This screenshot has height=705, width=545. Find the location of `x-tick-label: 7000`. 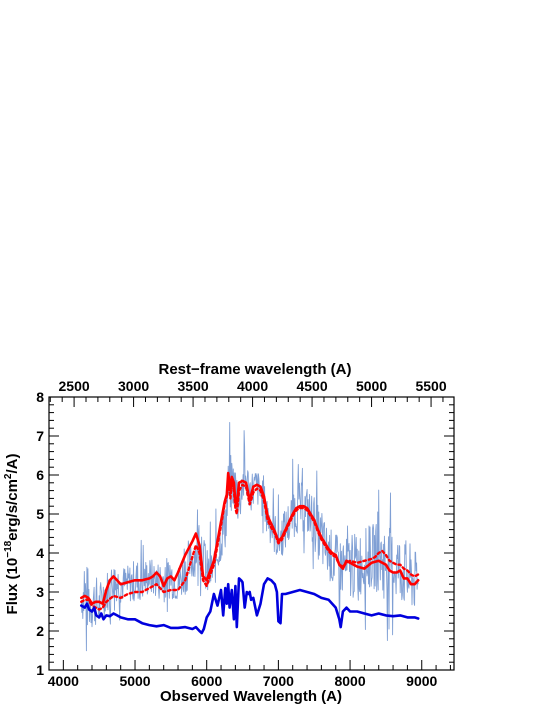

x-tick-label: 7000 is located at coordinates (278, 681).